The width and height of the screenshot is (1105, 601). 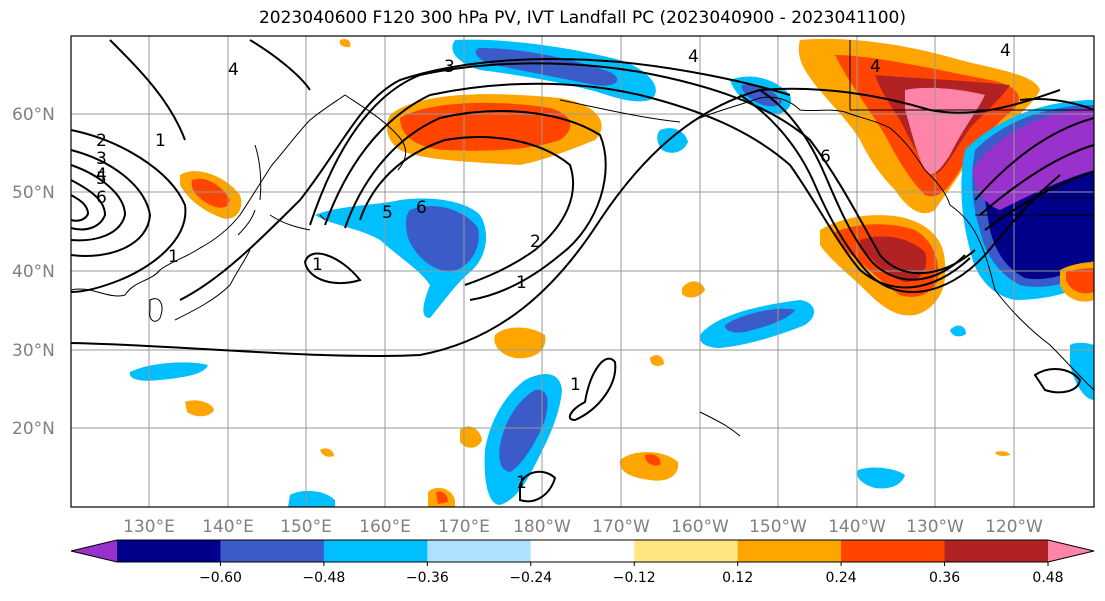 What do you see at coordinates (33, 272) in the screenshot?
I see `lat-label-40n: 40°N` at bounding box center [33, 272].